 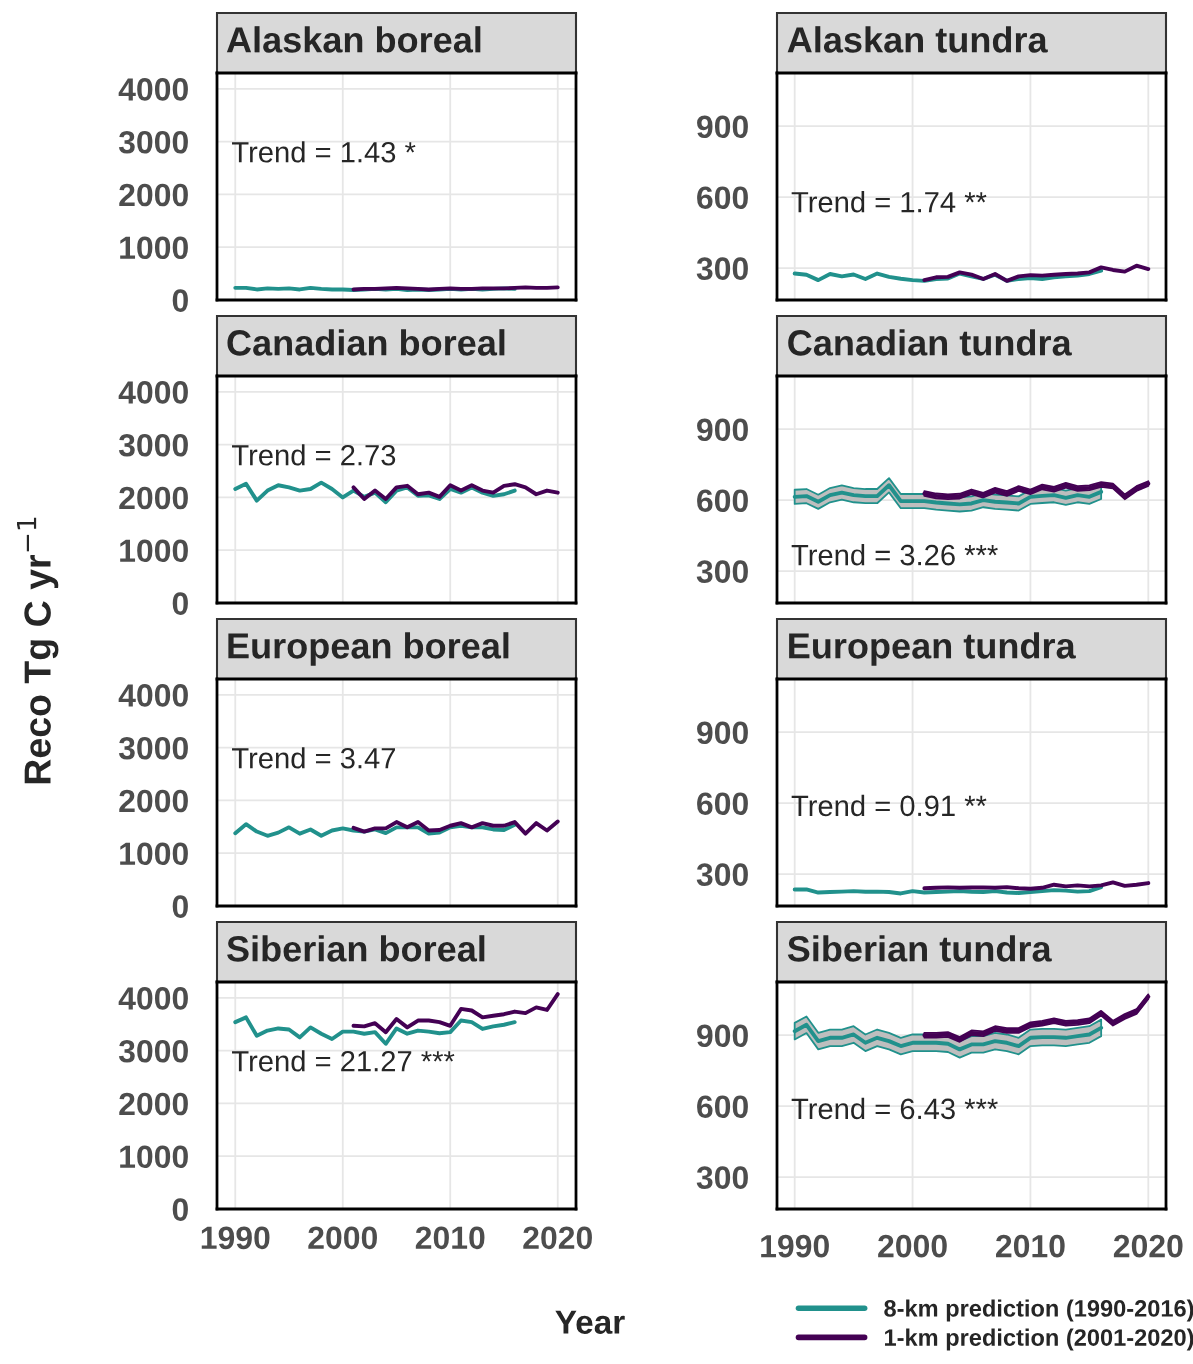 What do you see at coordinates (919, 948) in the screenshot?
I see `chart-title: Siberian tundra` at bounding box center [919, 948].